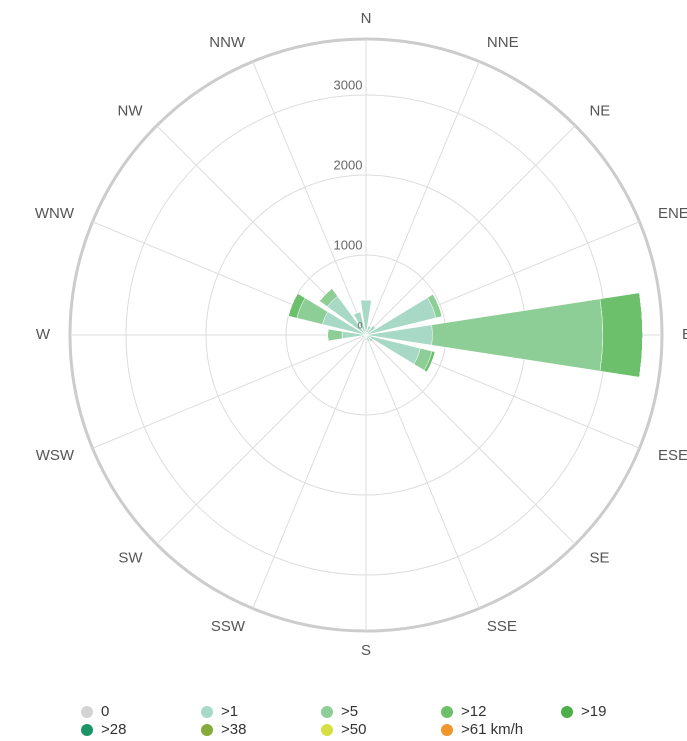 The height and width of the screenshot is (741, 687). Describe the element at coordinates (672, 455) in the screenshot. I see `direction-label: ESE` at that location.